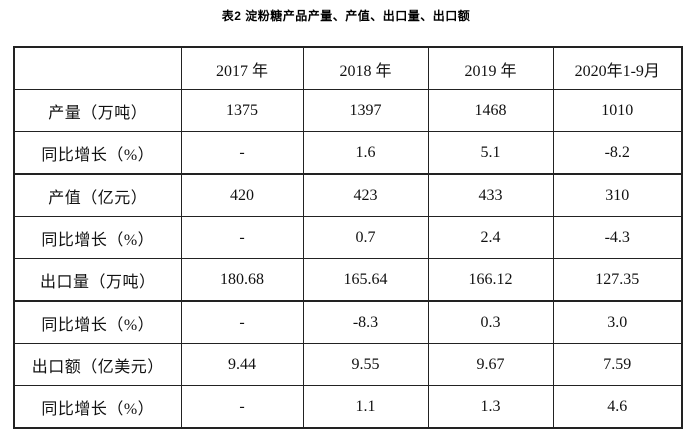 This screenshot has width=692, height=433. I want to click on cell-value: -8.2, so click(617, 153).